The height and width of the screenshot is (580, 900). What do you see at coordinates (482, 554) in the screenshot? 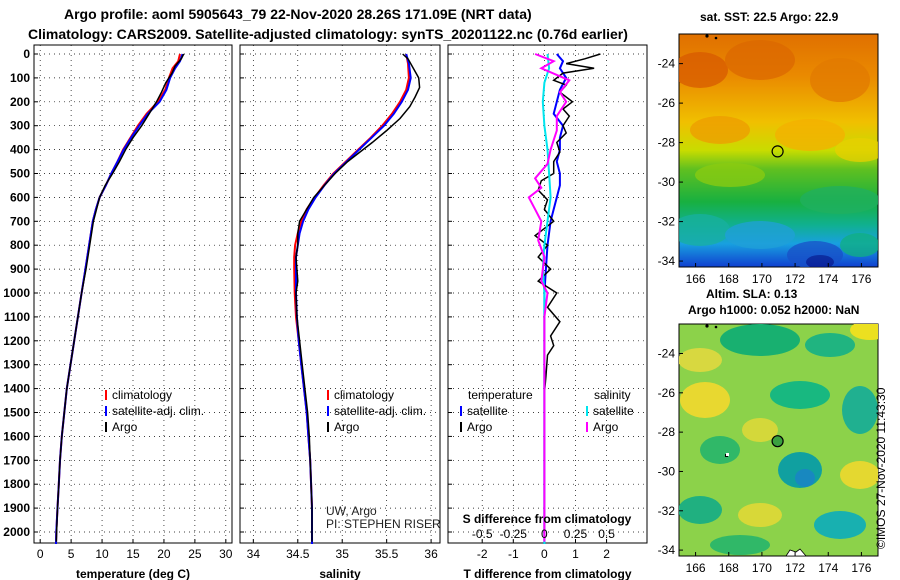
I see `x-tick-label: -2` at bounding box center [482, 554].